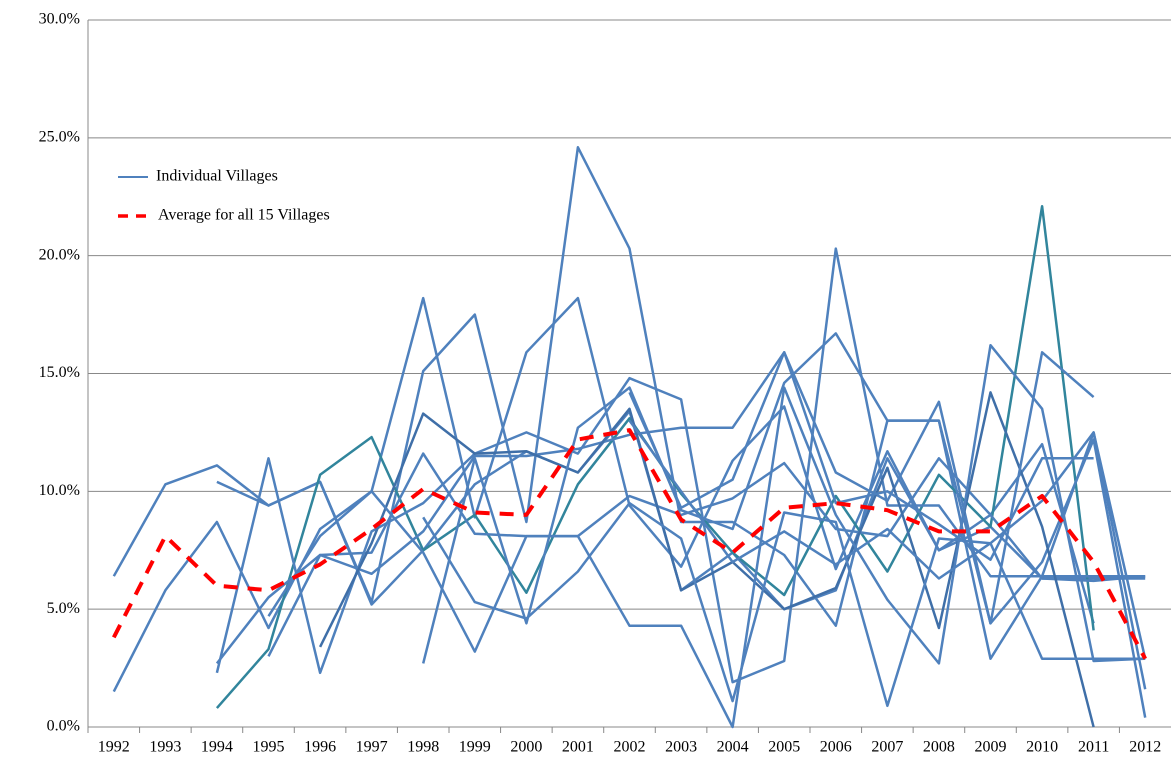 The height and width of the screenshot is (764, 1172). What do you see at coordinates (372, 747) in the screenshot?
I see `x-tick-label: 1997` at bounding box center [372, 747].